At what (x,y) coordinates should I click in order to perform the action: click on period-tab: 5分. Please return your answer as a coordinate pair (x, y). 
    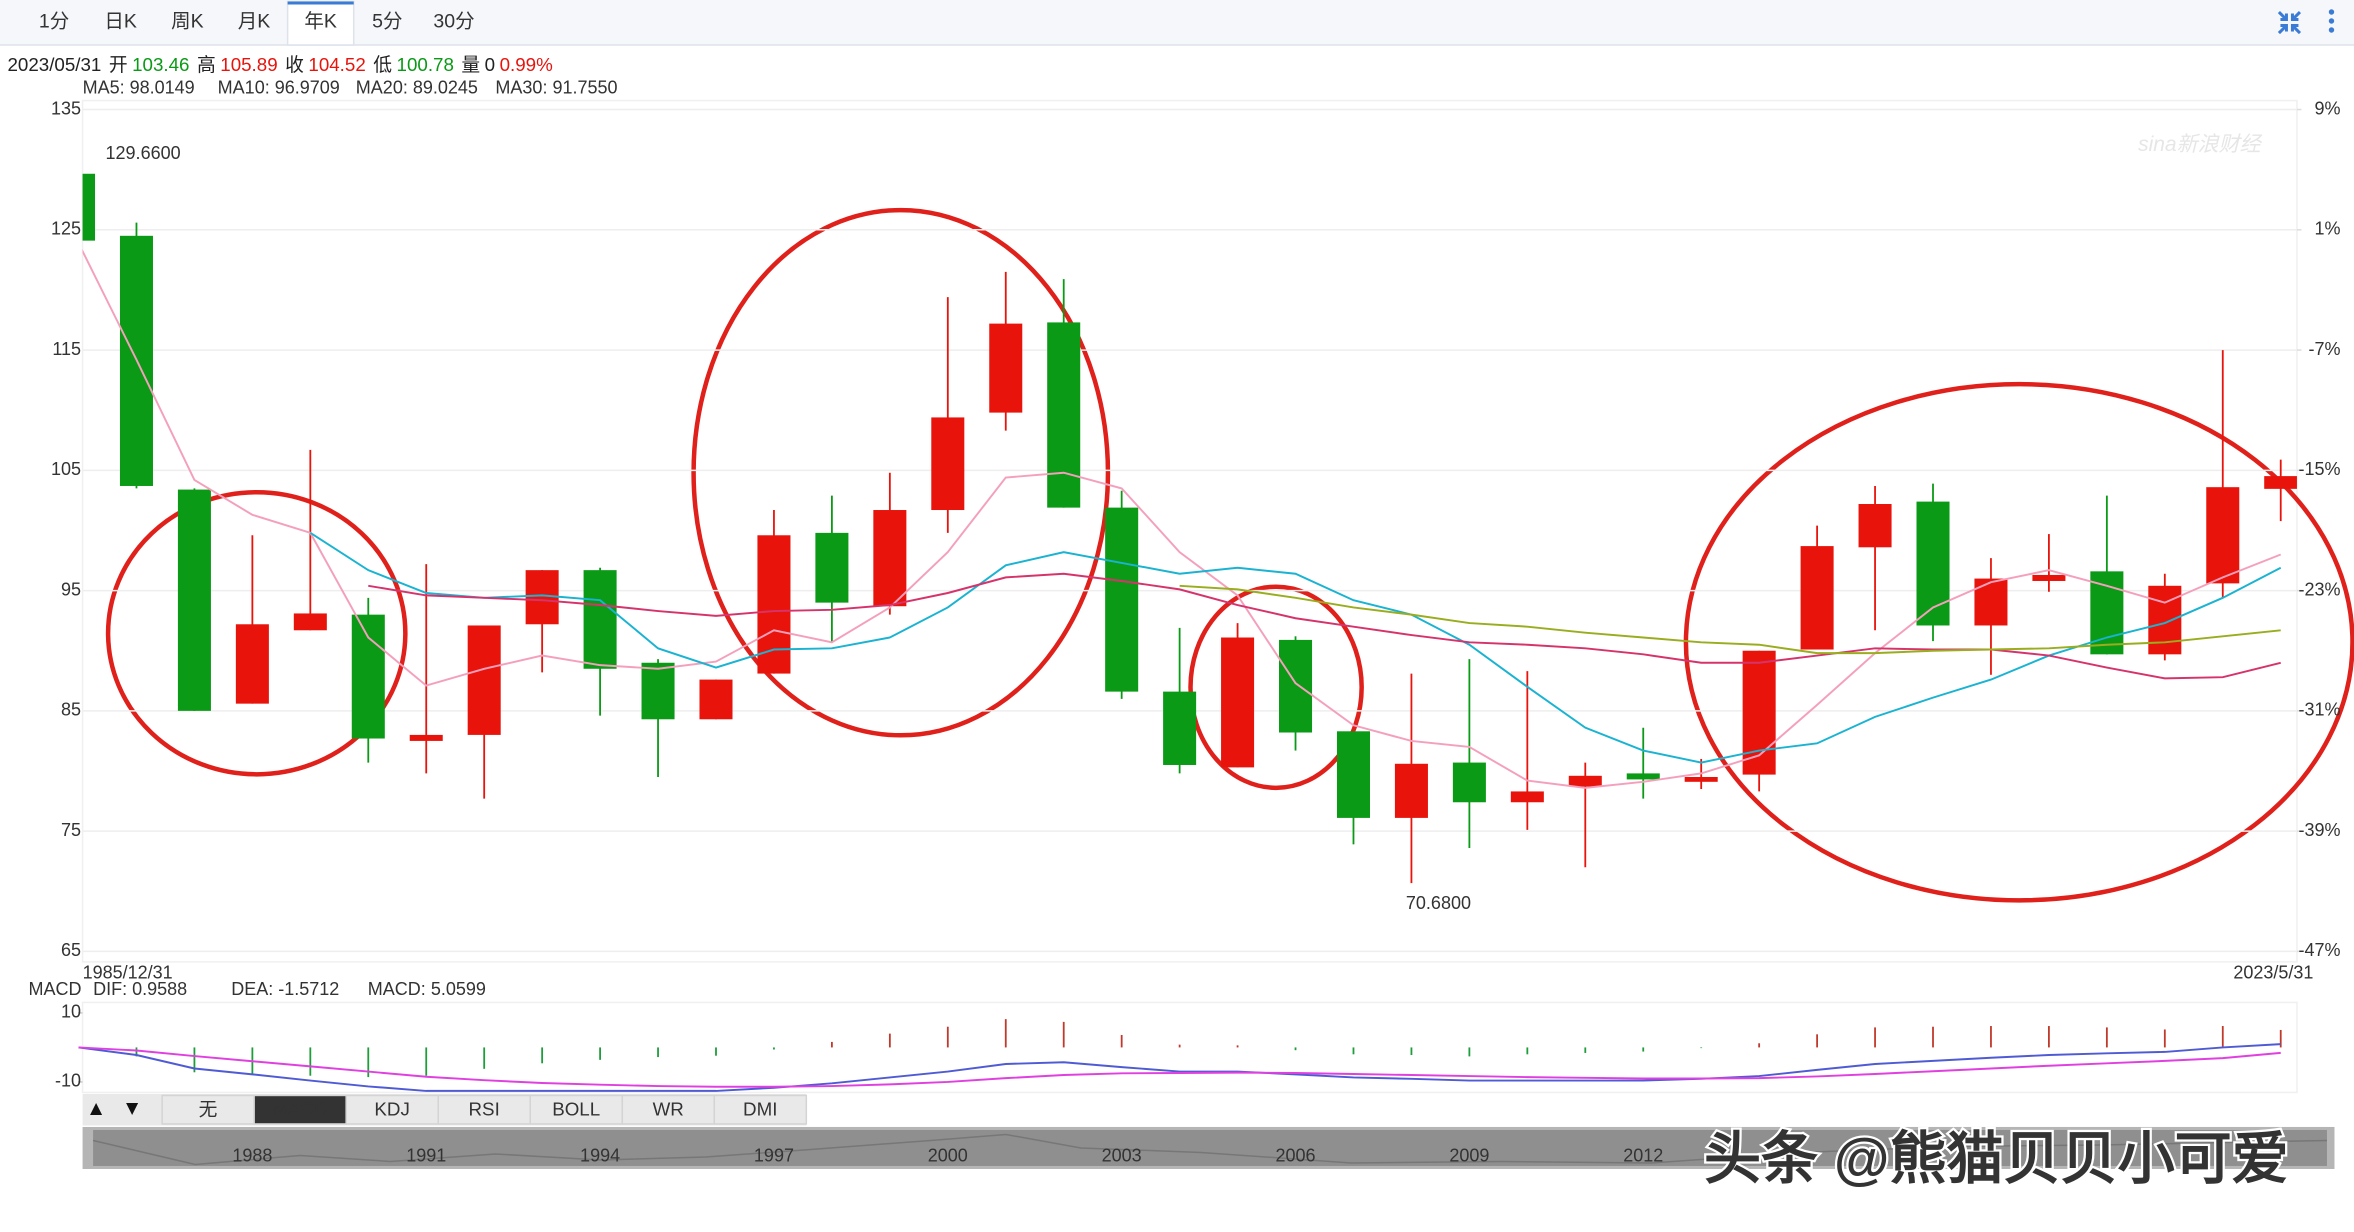
    Looking at the image, I should click on (387, 22).